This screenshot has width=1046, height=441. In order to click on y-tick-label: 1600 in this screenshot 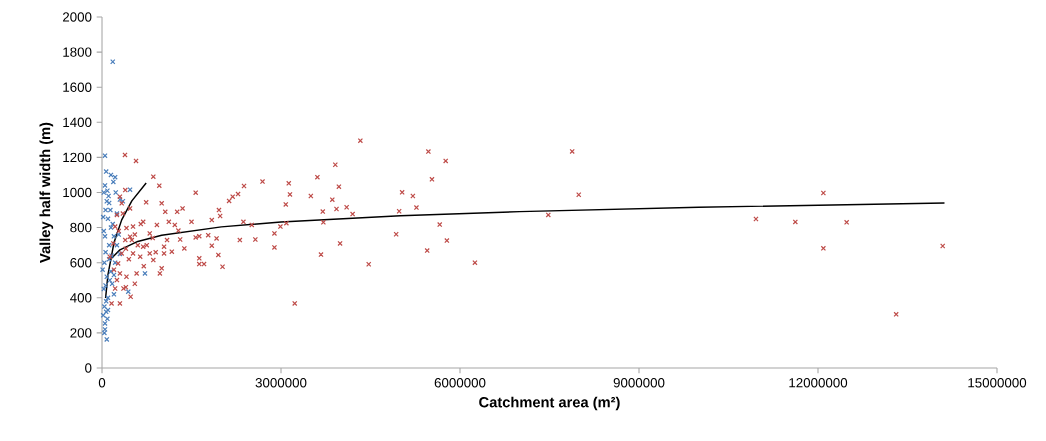, I will do `click(77, 87)`.